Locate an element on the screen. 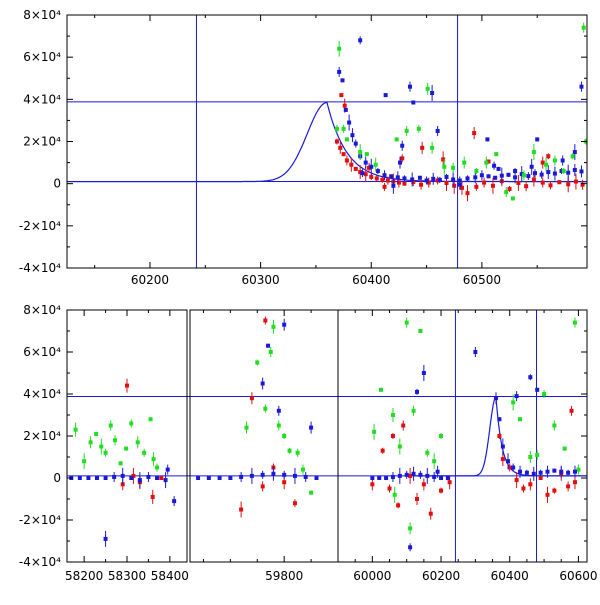 This screenshot has width=600, height=605. bottom-x-tick-label: 60200 is located at coordinates (441, 576).